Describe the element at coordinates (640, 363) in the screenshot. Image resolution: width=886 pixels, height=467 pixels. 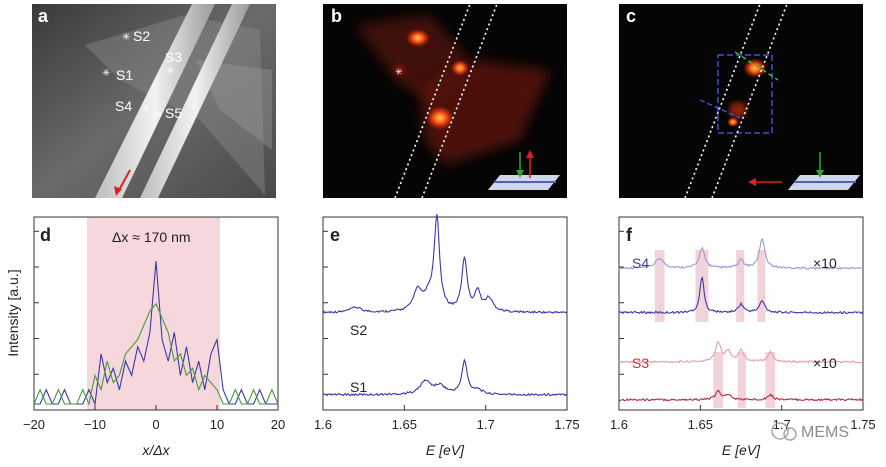
I see `series-label-s3: S3` at that location.